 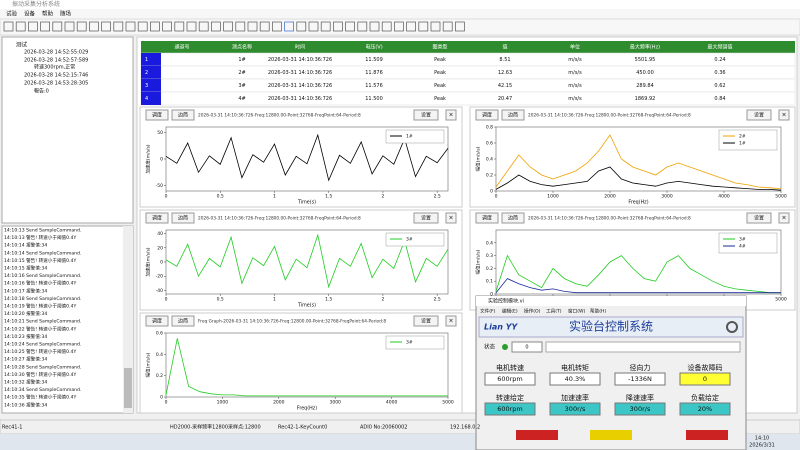 I want to click on setpoints-value: 300r/s, so click(x=640, y=409).